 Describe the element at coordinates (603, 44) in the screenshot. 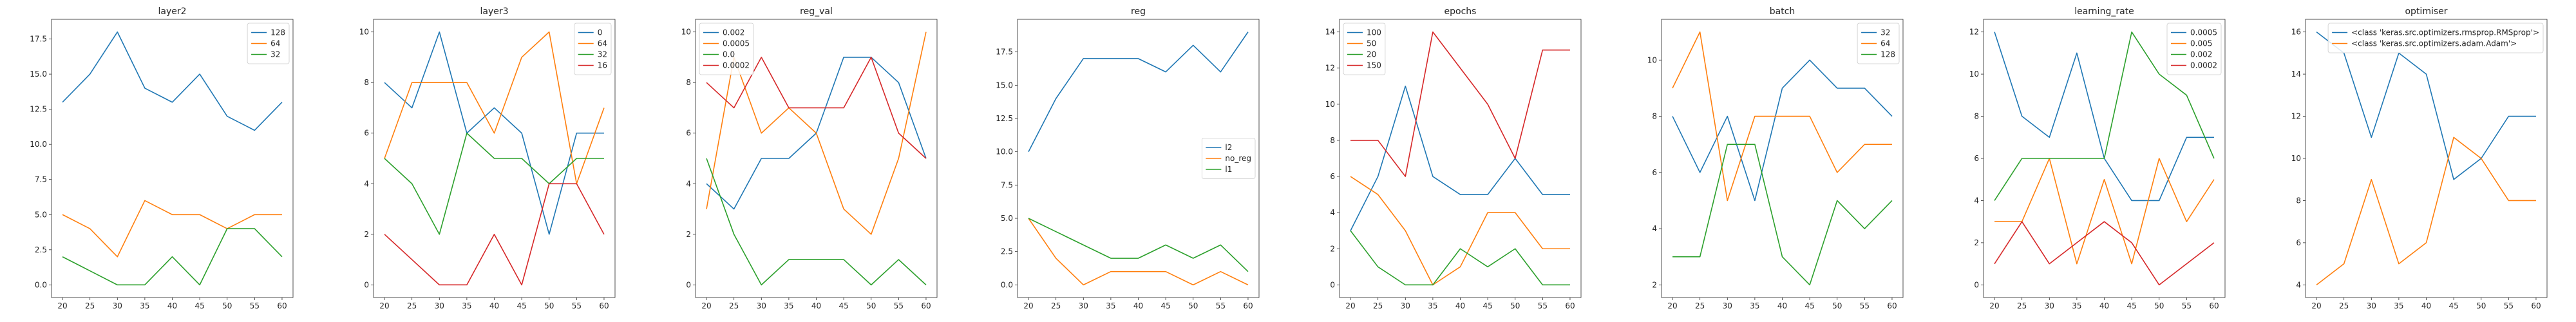

I see `legend-label: 64` at that location.